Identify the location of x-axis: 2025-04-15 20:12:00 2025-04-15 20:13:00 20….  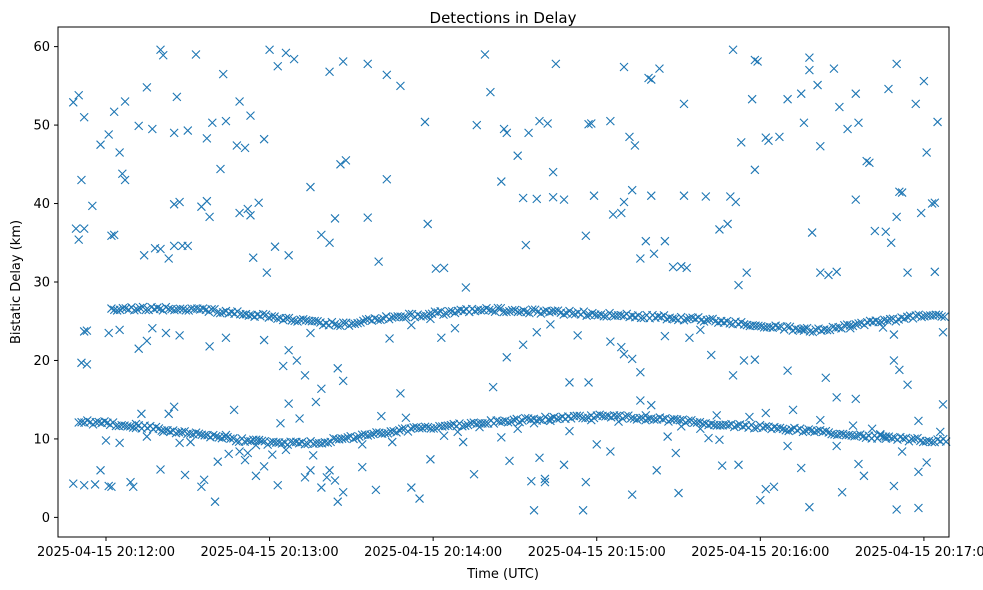
(510, 548).